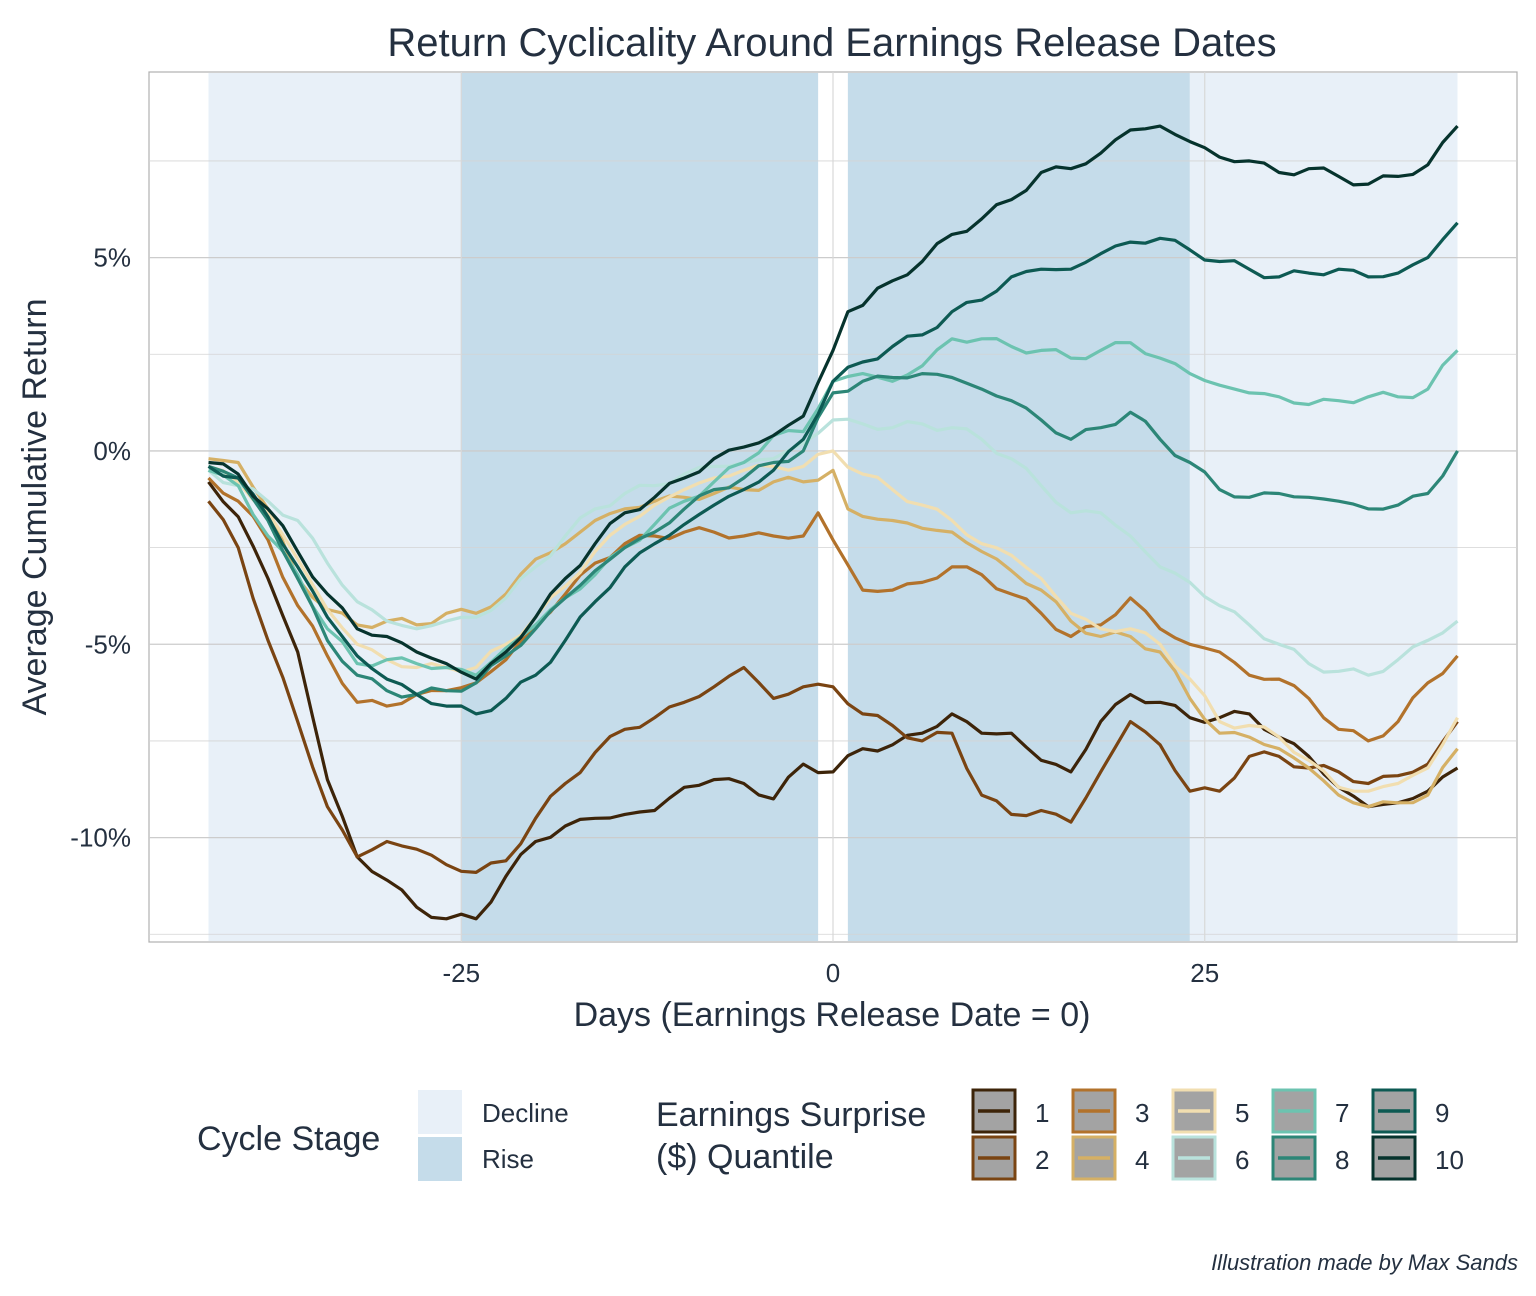  What do you see at coordinates (1204, 973) in the screenshot?
I see `x-tick-label: 25` at bounding box center [1204, 973].